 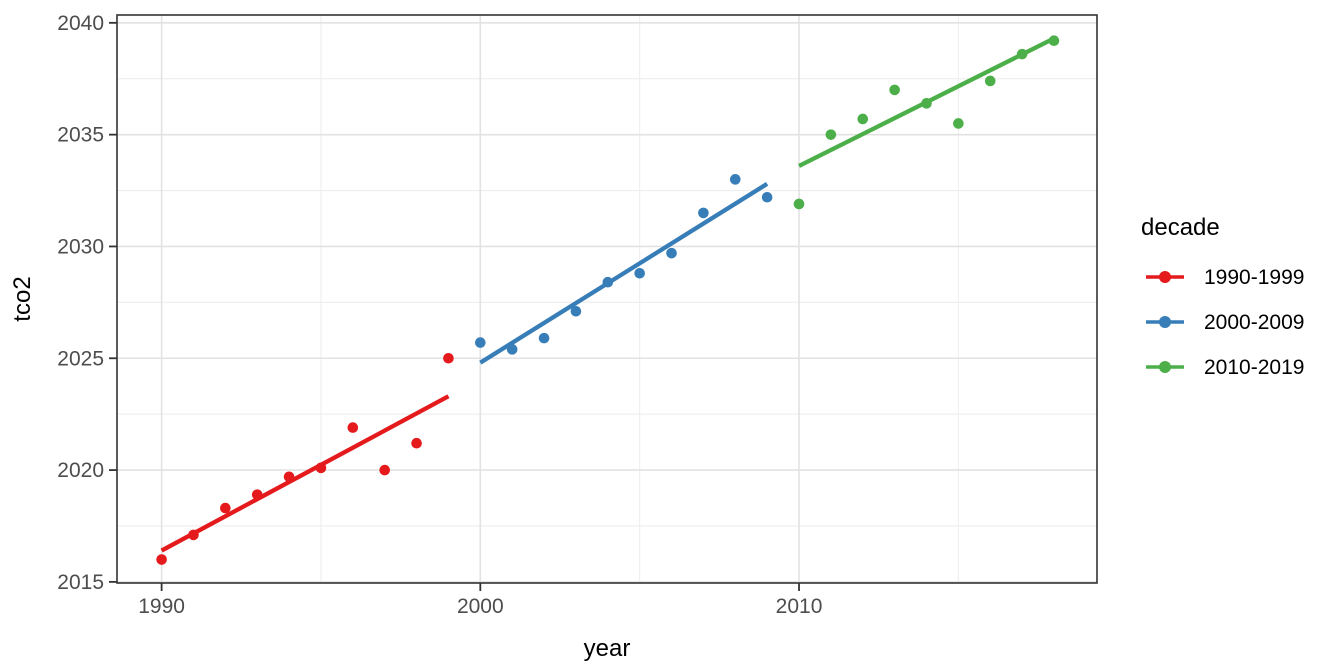 I want to click on legend: decade 1990-1999 2000-2009 2010-2019, so click(x=1222, y=296).